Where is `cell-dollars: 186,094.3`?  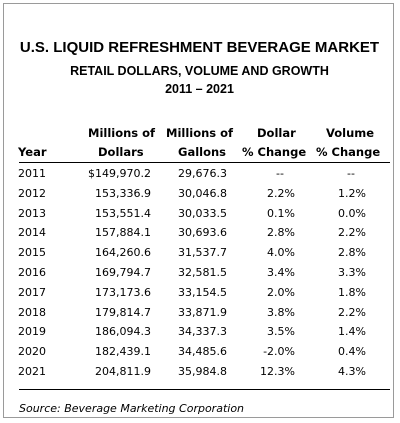 cell-dollars: 186,094.3 is located at coordinates (123, 332).